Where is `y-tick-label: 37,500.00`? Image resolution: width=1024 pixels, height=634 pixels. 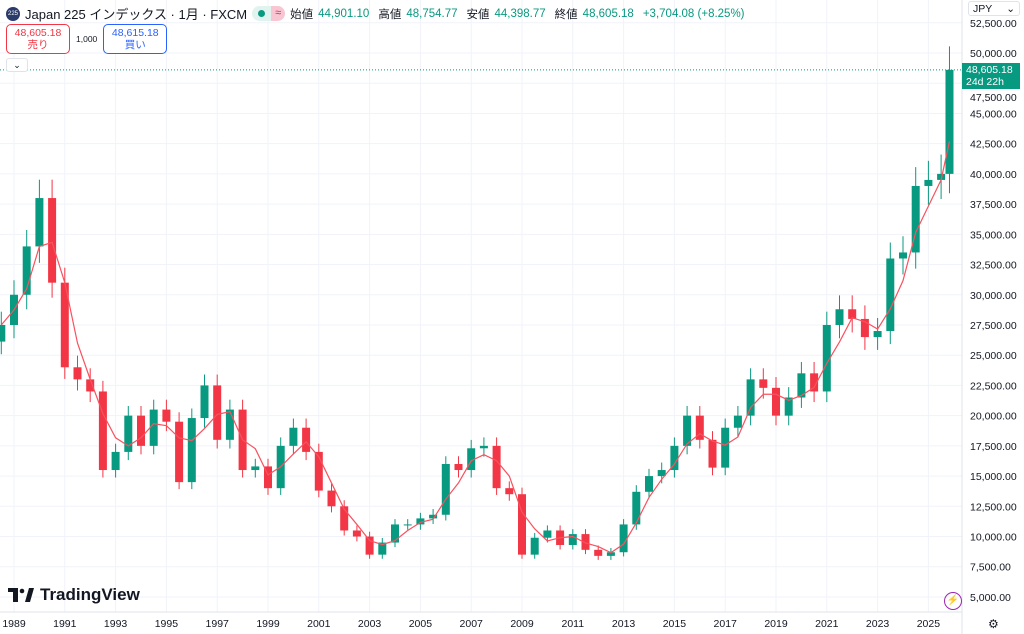 y-tick-label: 37,500.00 is located at coordinates (993, 205).